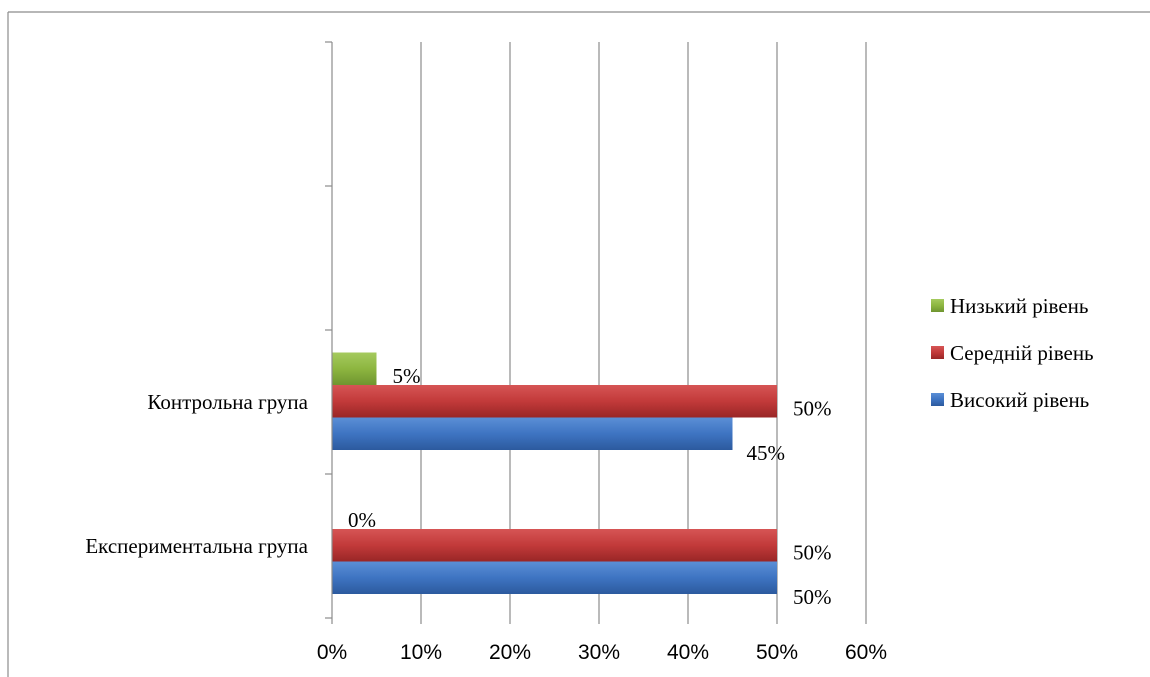  I want to click on data-label: 5%, so click(407, 376).